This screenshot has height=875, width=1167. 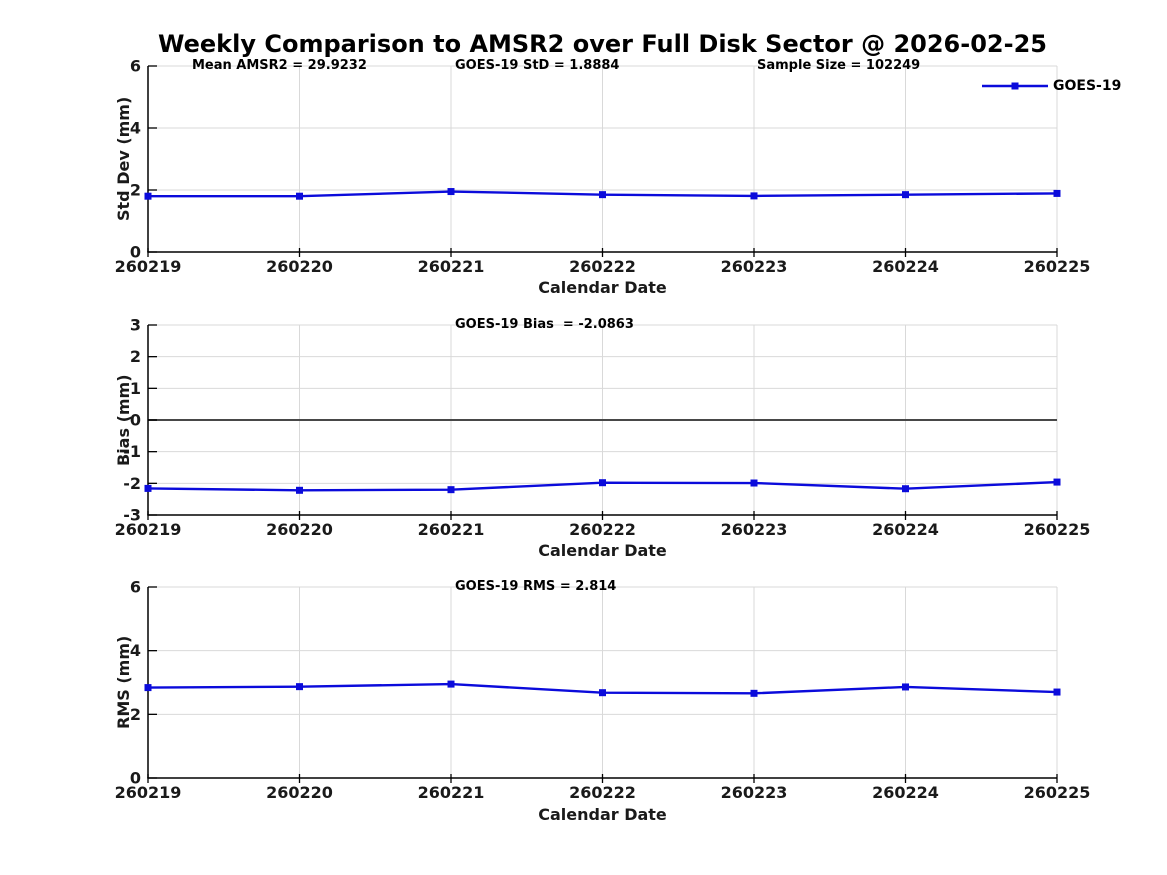 What do you see at coordinates (1051, 86) in the screenshot?
I see `legend: GOES-19` at bounding box center [1051, 86].